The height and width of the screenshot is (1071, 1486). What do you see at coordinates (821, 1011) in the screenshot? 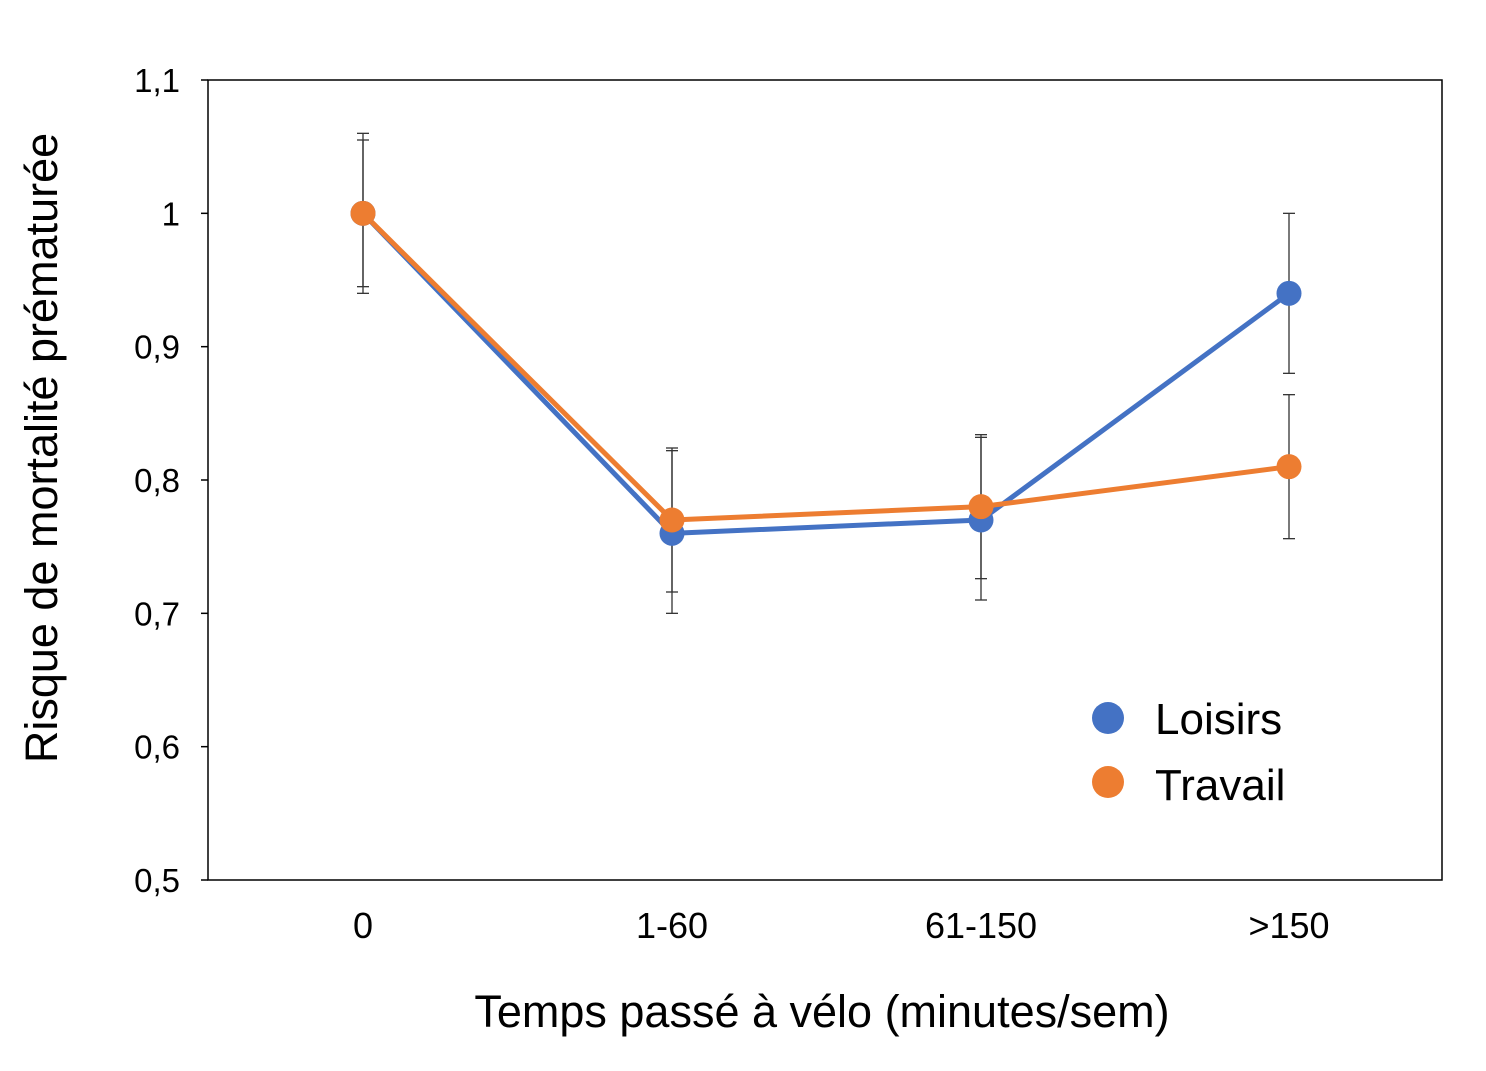
I see `x-axis-title: Temps passé à vélo (minutes/sem)` at bounding box center [821, 1011].